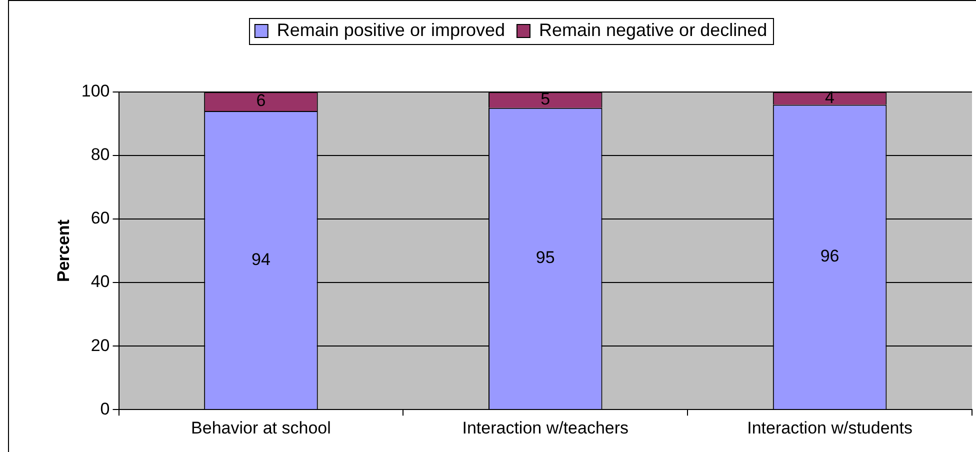 This screenshot has width=976, height=452. What do you see at coordinates (100, 282) in the screenshot?
I see `y-tick-label: 40` at bounding box center [100, 282].